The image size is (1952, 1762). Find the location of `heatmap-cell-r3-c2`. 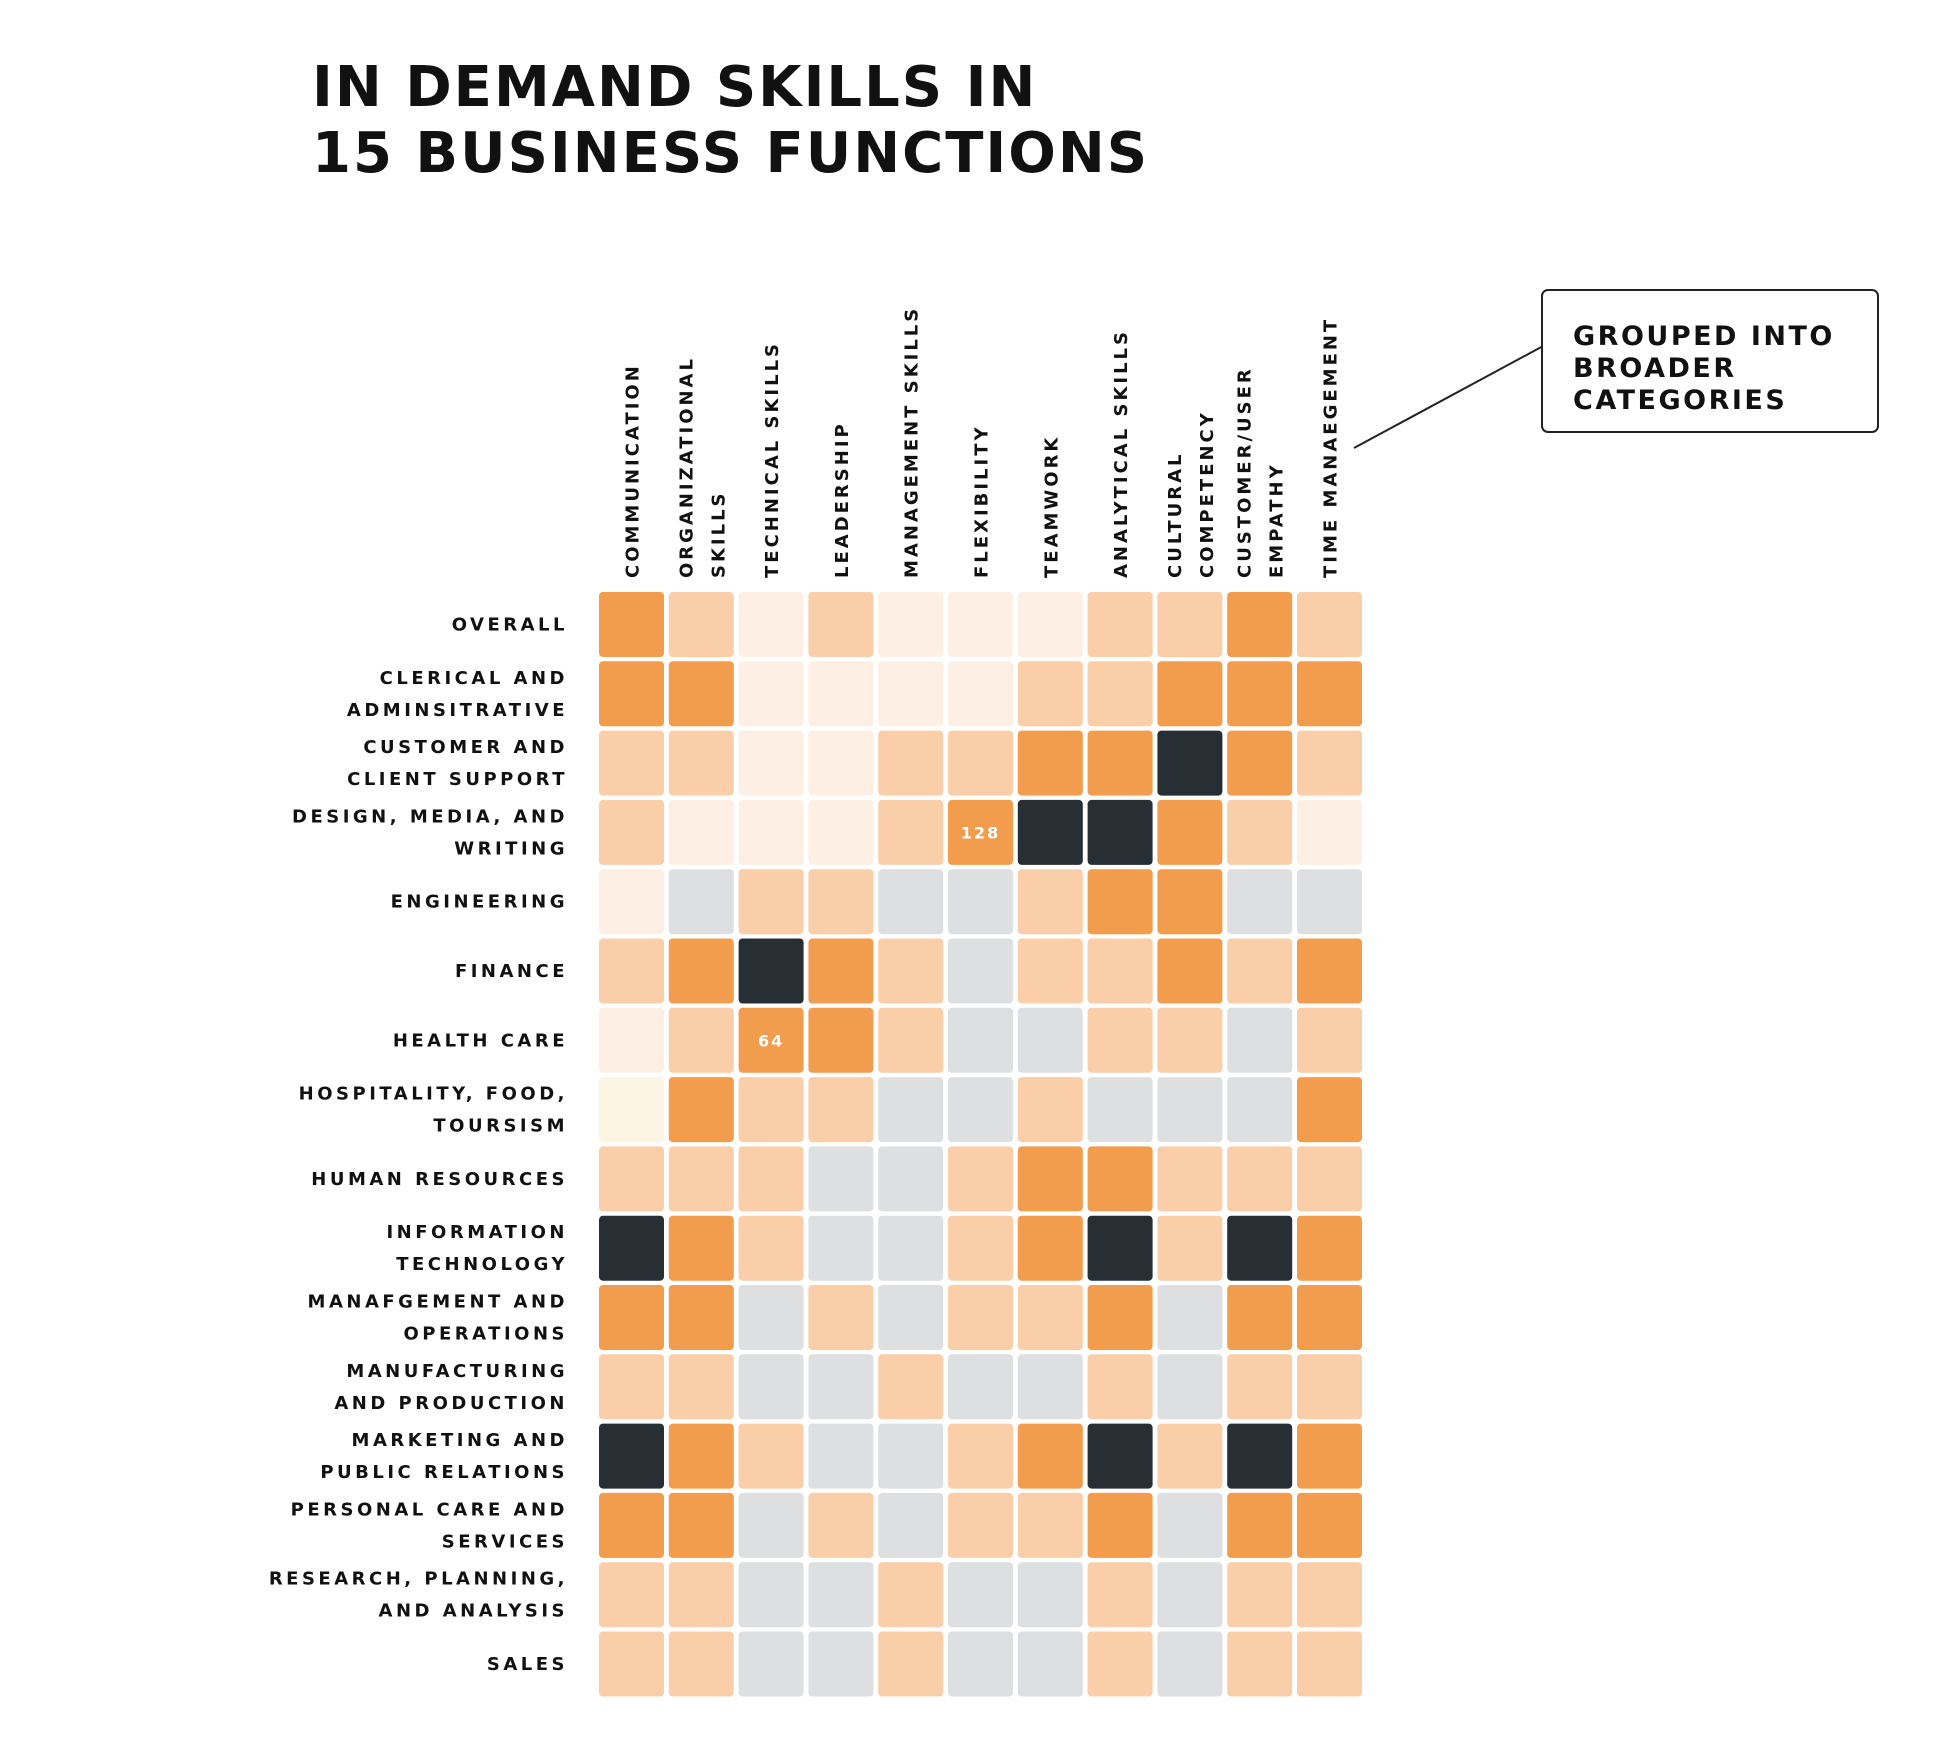

heatmap-cell-r3-c2 is located at coordinates (771, 832).